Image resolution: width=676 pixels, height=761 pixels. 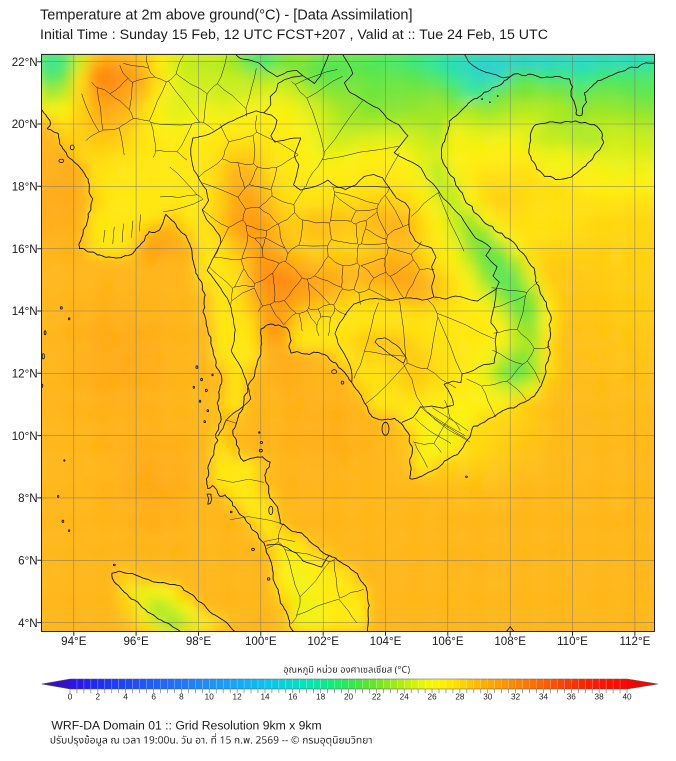 I want to click on svg-text: 6, so click(x=153, y=697).